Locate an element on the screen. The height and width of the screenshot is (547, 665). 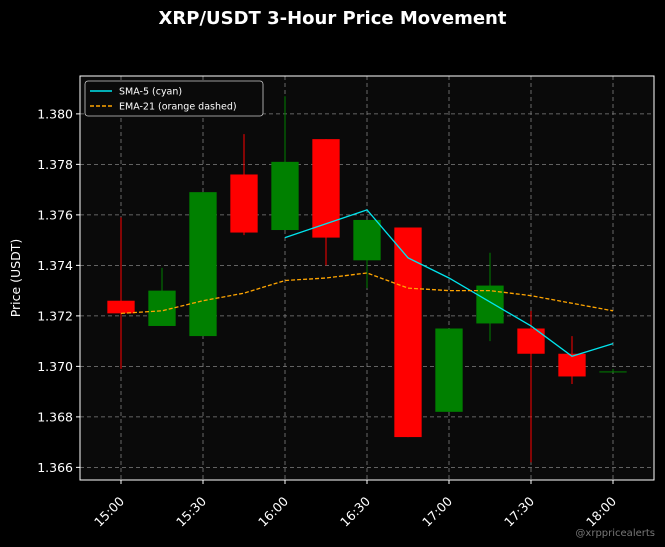
x-tick-label: 17:00 is located at coordinates (437, 511).